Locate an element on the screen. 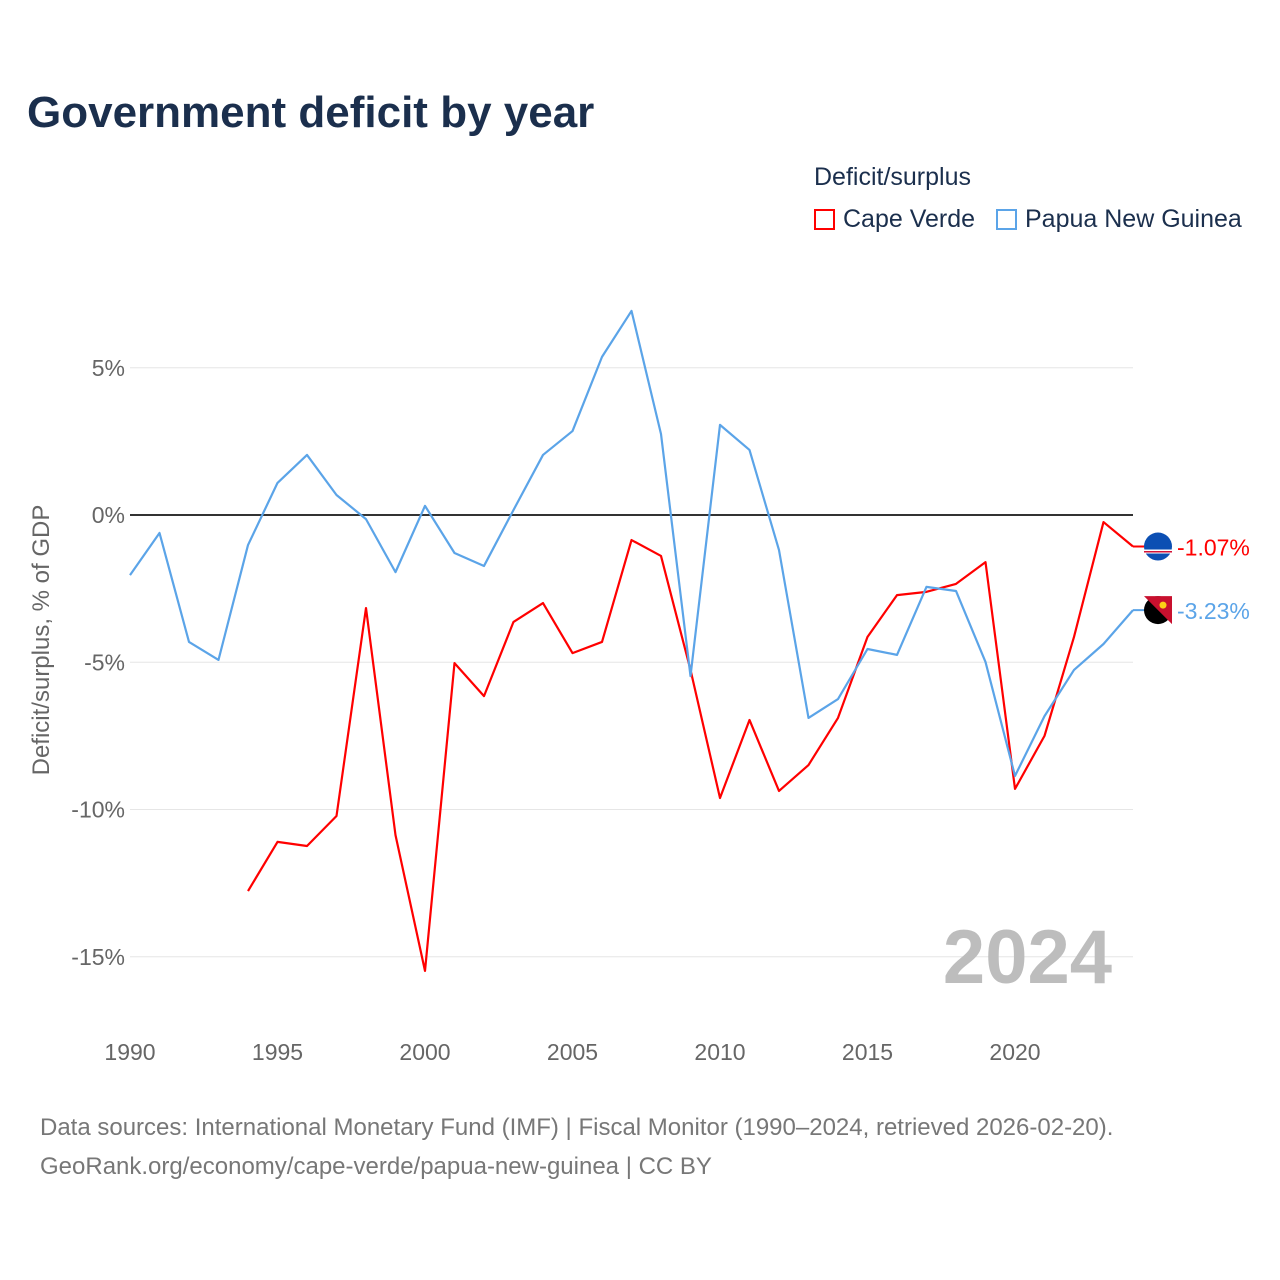 Image resolution: width=1280 pixels, height=1280 pixels. x-tick-label: 2005 is located at coordinates (572, 1052).